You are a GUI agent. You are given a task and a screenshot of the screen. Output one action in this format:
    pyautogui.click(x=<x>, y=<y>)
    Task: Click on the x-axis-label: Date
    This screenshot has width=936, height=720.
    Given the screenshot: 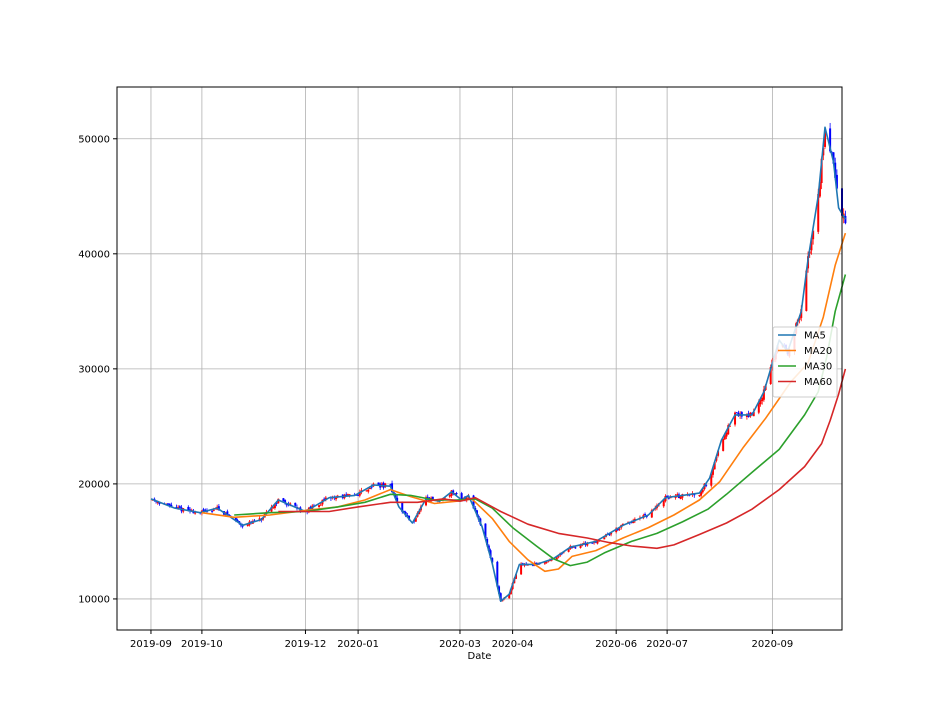 What is the action you would take?
    pyautogui.click(x=480, y=656)
    